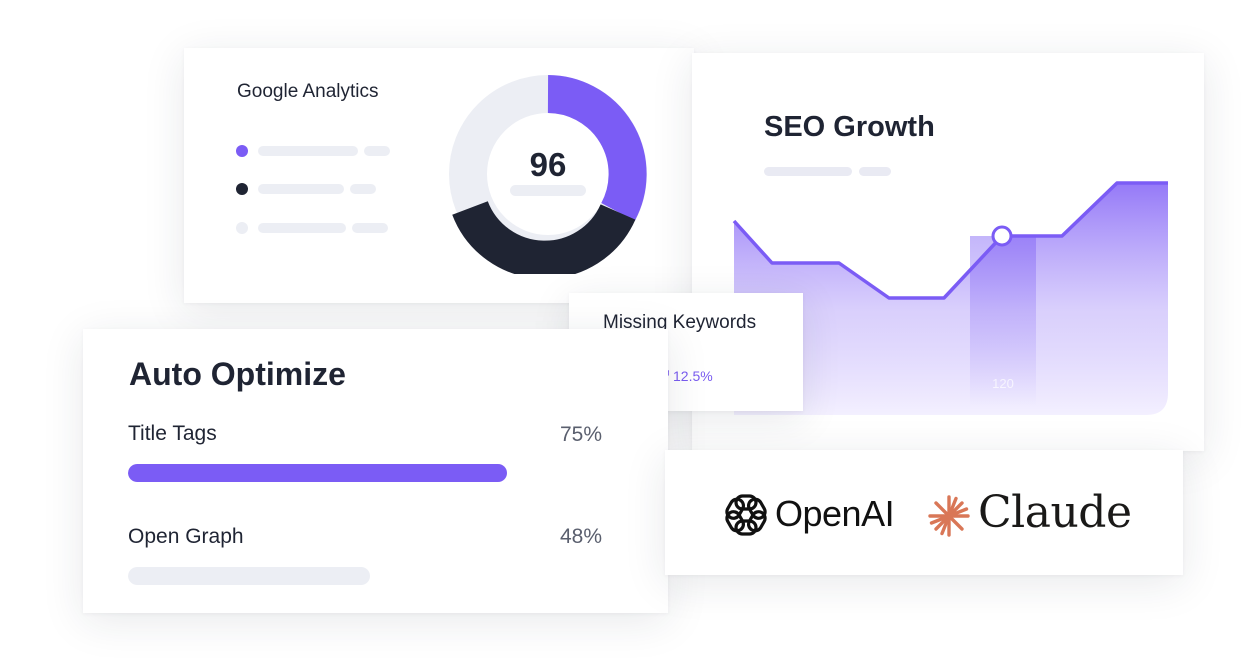 The image size is (1259, 659). Describe the element at coordinates (580, 434) in the screenshot. I see `title-tags-percent: 75%` at that location.